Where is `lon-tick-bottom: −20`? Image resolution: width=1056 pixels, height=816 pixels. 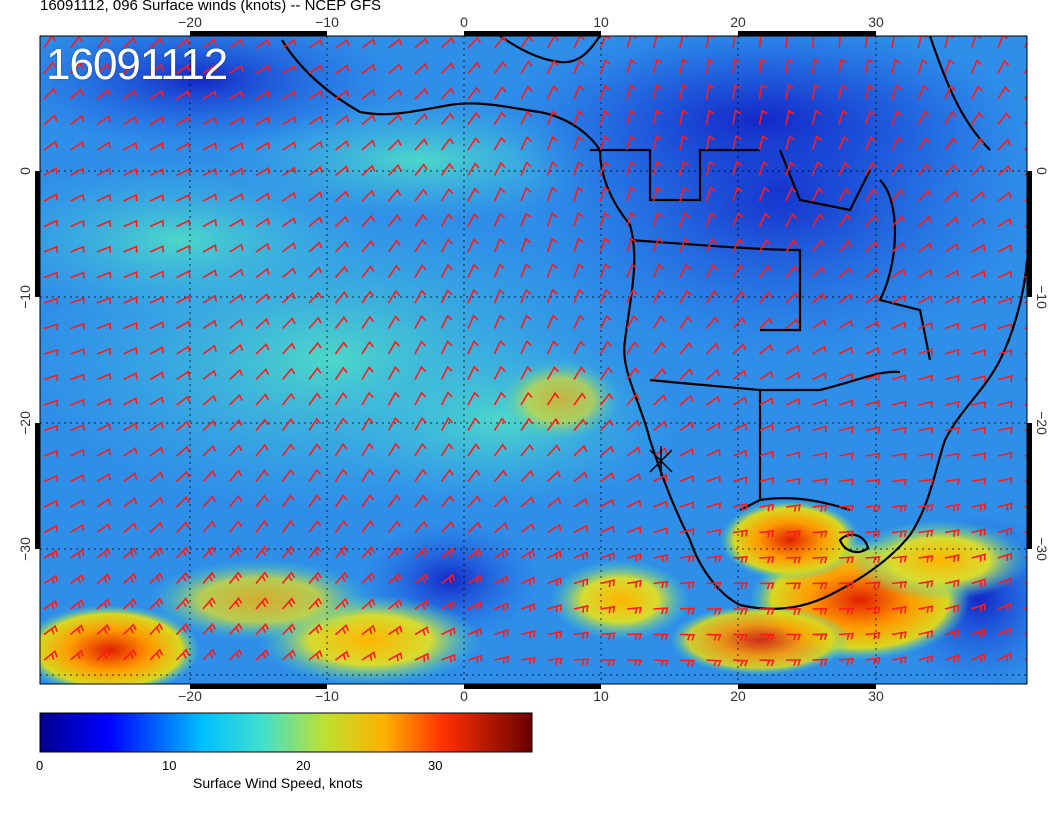 lon-tick-bottom: −20 is located at coordinates (190, 696).